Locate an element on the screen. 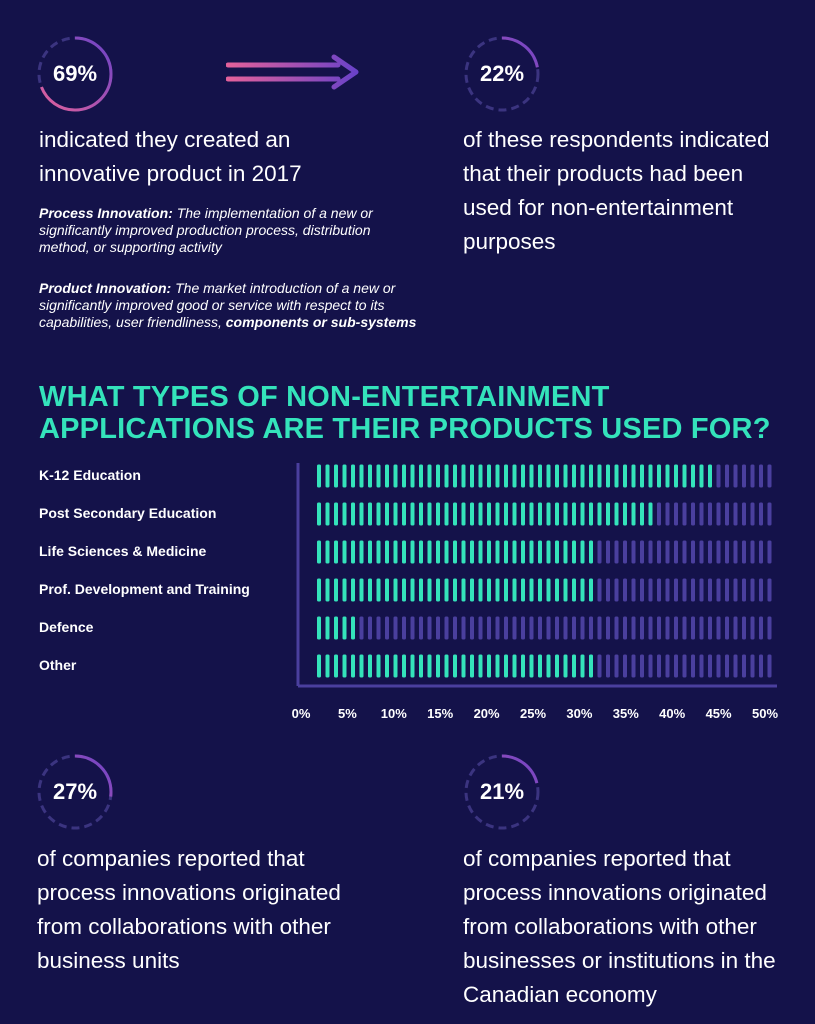  progress-ring-top-left is located at coordinates (75, 74).